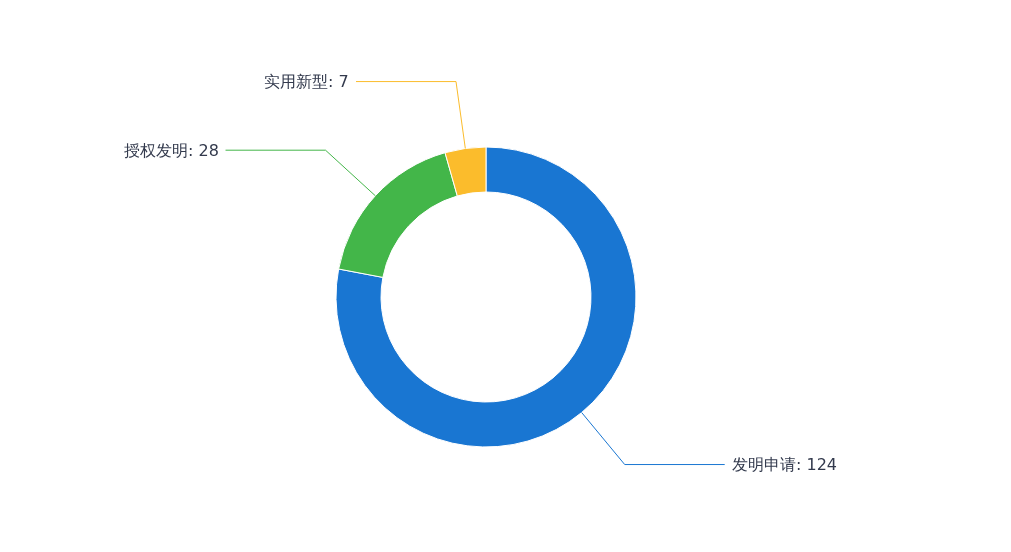  What do you see at coordinates (785, 464) in the screenshot?
I see `slice-label: 发明申请: 124` at bounding box center [785, 464].